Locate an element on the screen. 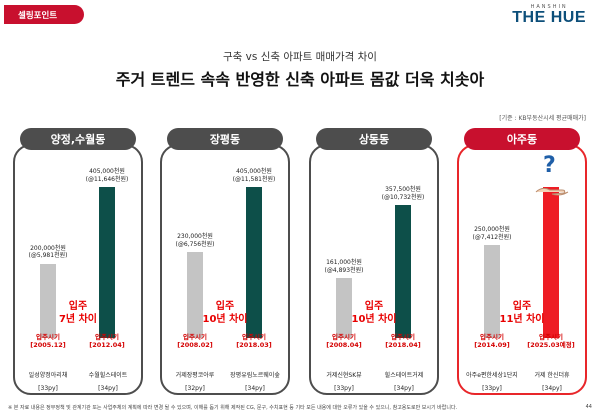 This screenshot has height=415, width=600. old-apartment-name: 일성양정아리채 is located at coordinates (48, 375).